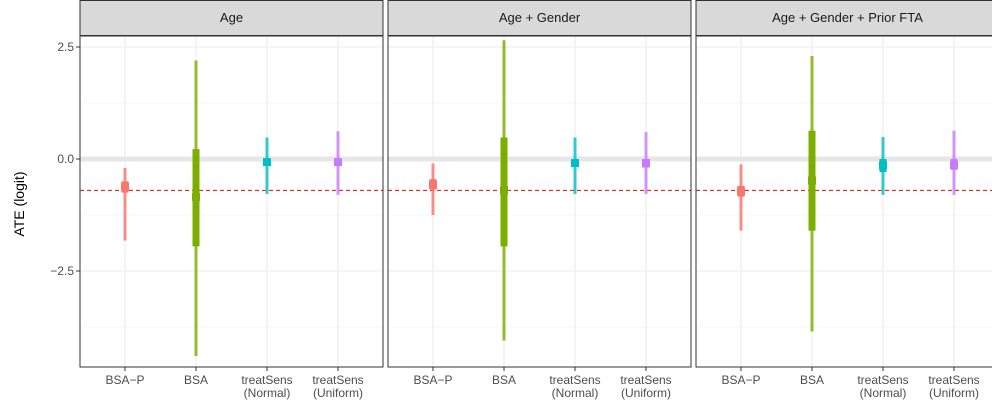 The height and width of the screenshot is (404, 992). I want to click on facet-title: Age + Gender + Prior FTA, so click(847, 17).